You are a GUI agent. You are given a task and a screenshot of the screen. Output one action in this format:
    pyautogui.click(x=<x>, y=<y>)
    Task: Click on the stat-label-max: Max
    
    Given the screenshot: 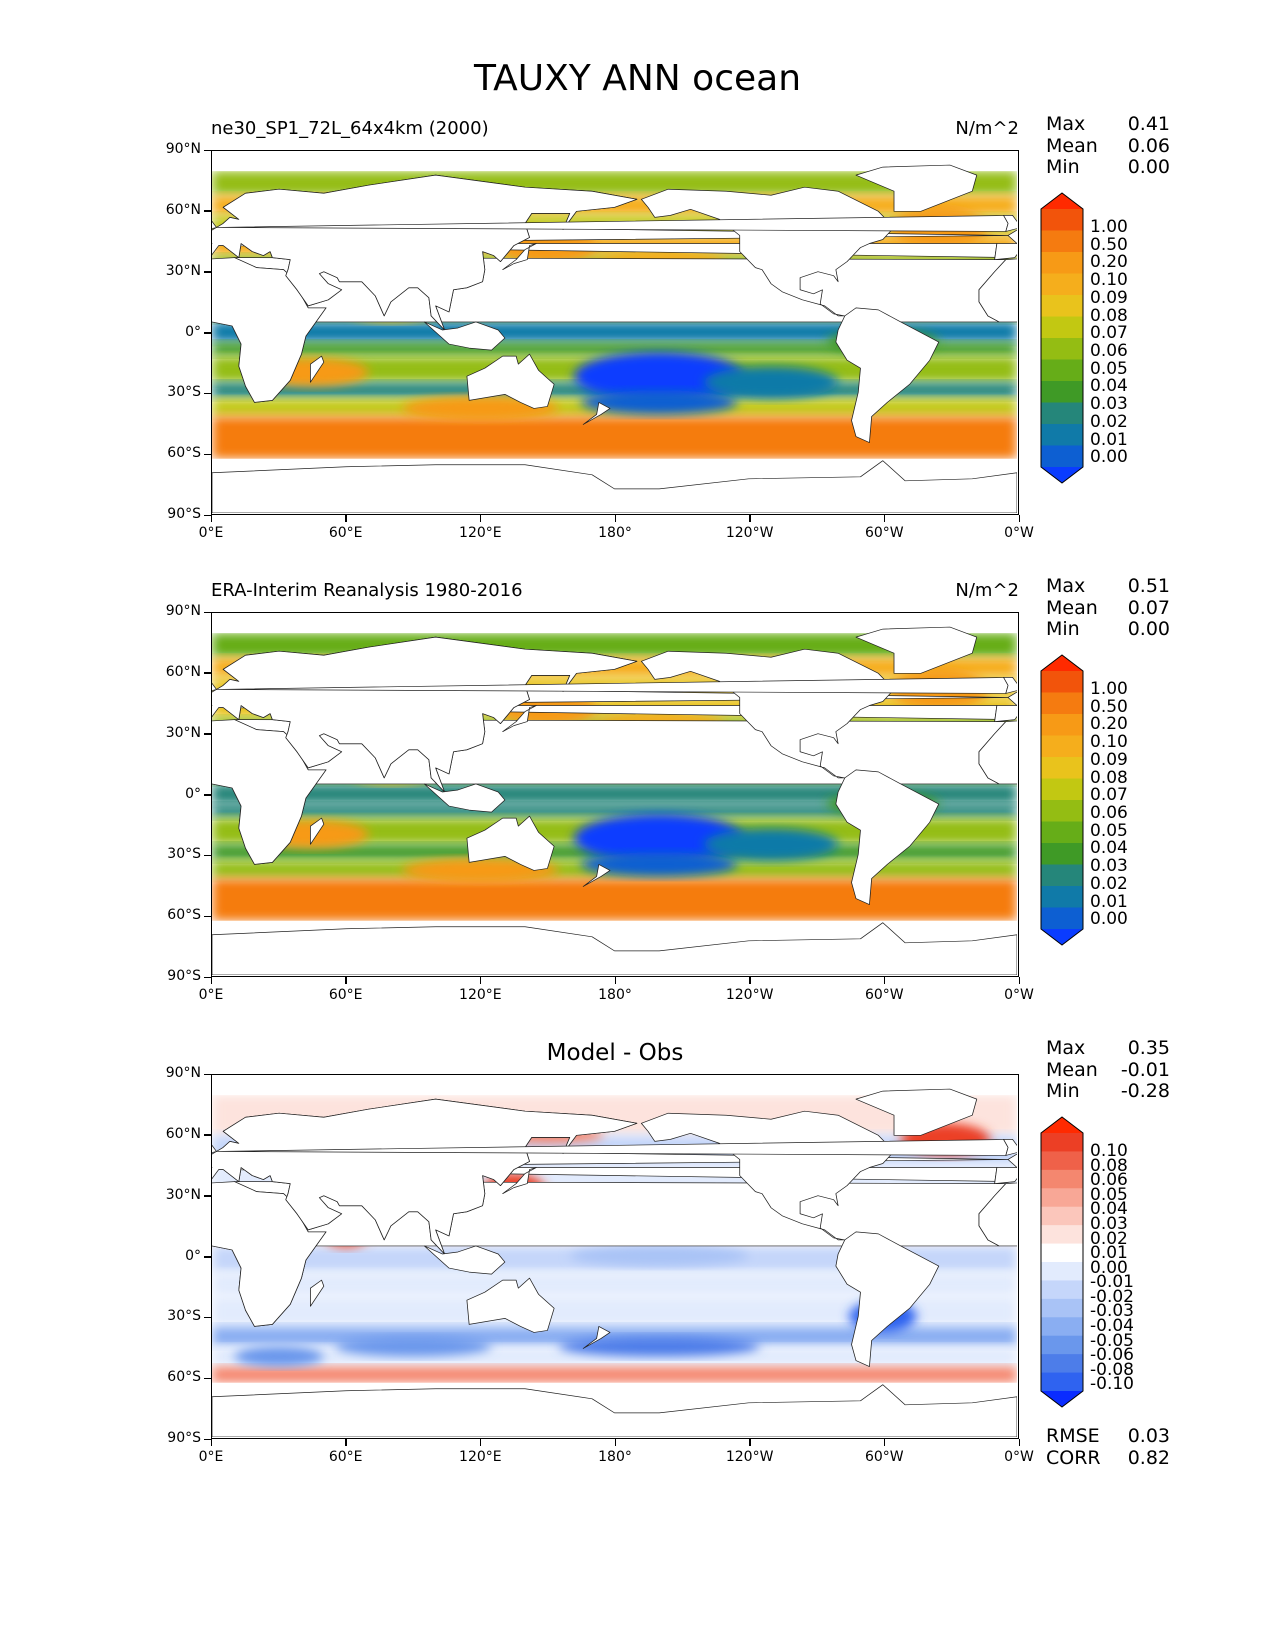 What is the action you would take?
    pyautogui.click(x=1066, y=1048)
    